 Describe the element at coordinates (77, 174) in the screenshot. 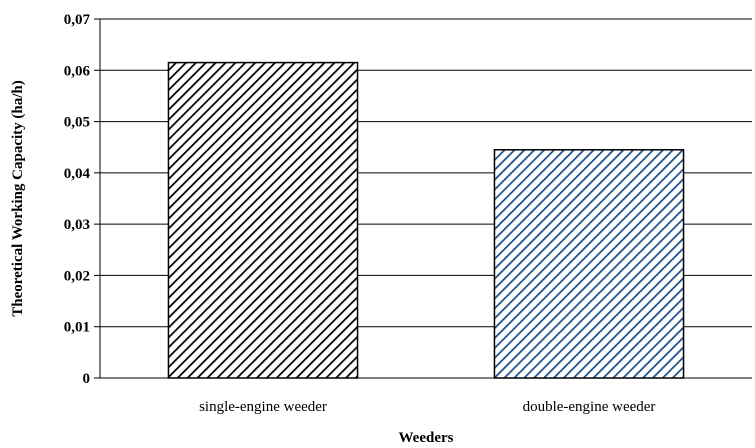

I see `y-tick-label: 0,04` at that location.